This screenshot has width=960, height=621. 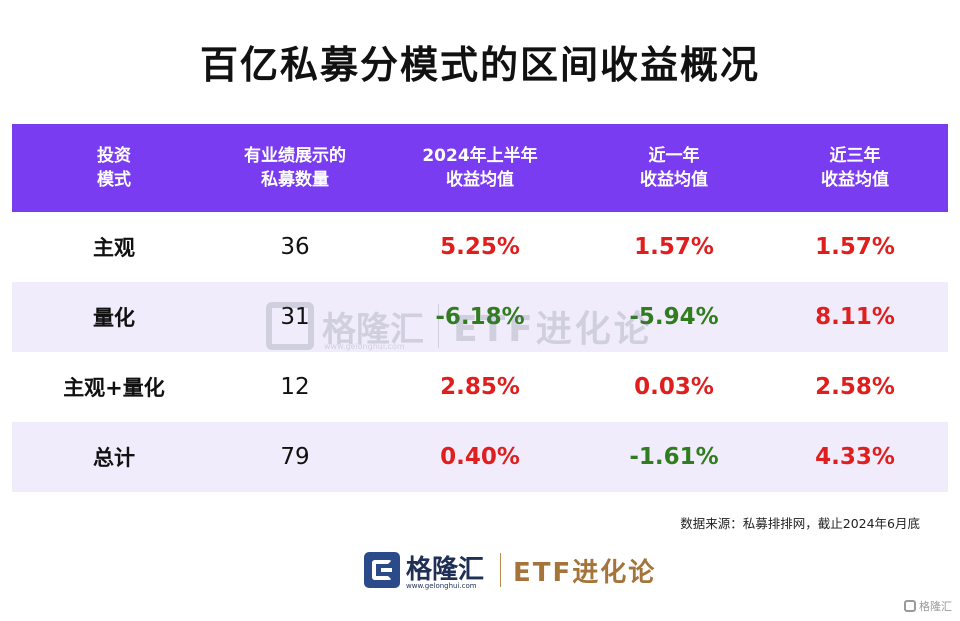 What do you see at coordinates (114, 156) in the screenshot?
I see `header-mode-line1: 投资` at bounding box center [114, 156].